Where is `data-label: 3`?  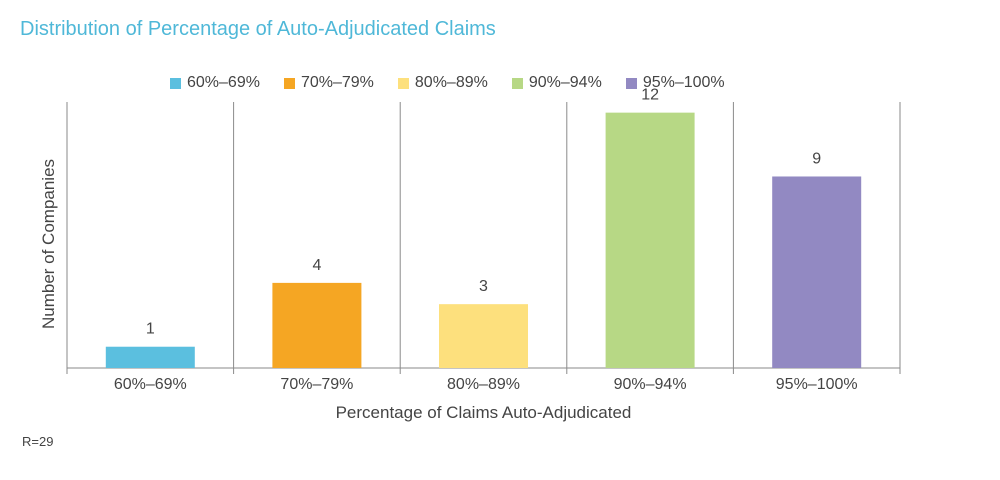 data-label: 3 is located at coordinates (483, 286).